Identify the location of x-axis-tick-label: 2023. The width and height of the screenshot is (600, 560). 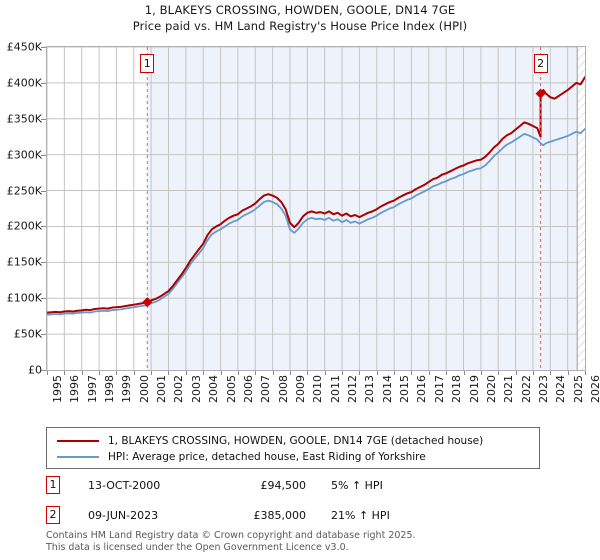
(543, 389).